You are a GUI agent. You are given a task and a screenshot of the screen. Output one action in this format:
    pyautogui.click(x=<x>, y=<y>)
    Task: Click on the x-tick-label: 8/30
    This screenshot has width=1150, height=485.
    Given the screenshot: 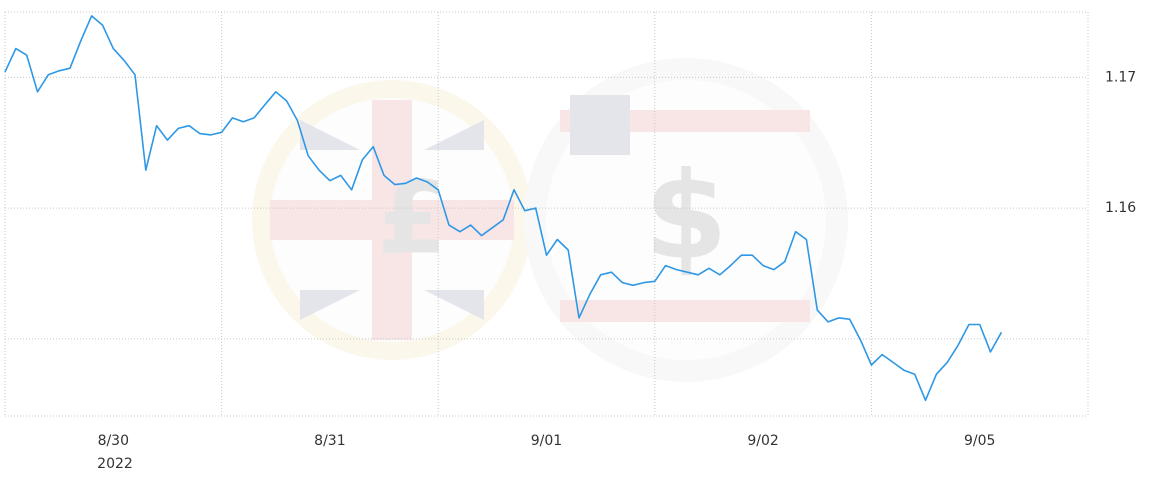 What is the action you would take?
    pyautogui.click(x=113, y=441)
    